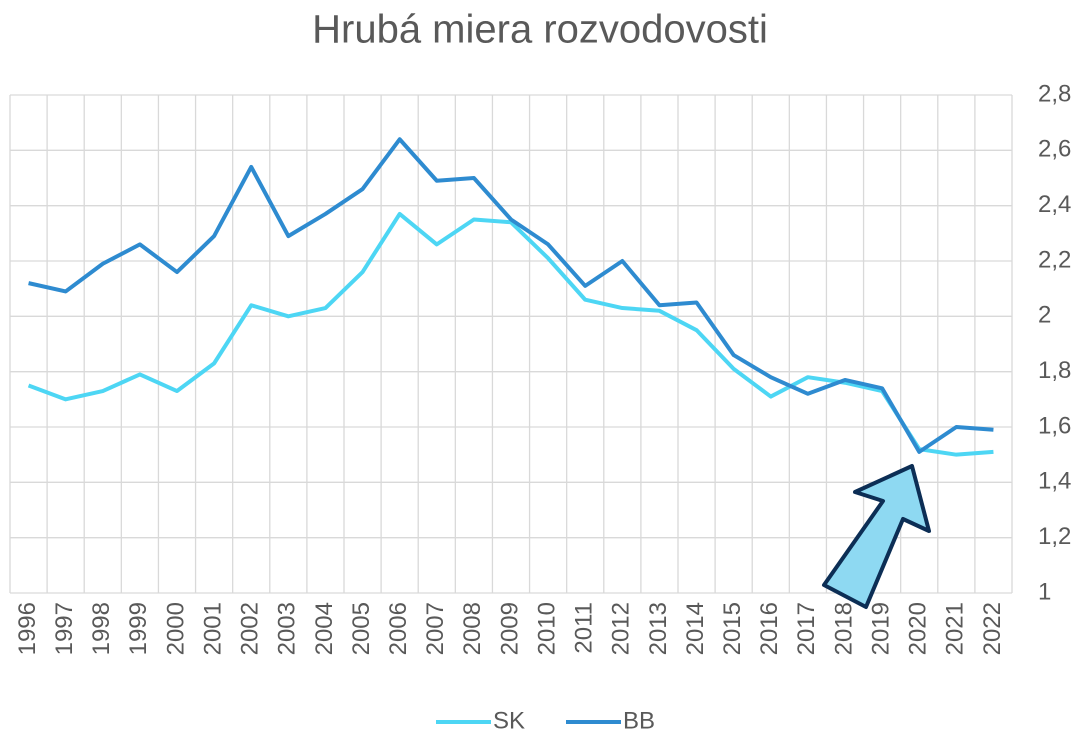 The width and height of the screenshot is (1087, 738). Describe the element at coordinates (695, 628) in the screenshot. I see `x-tick-label: 2014` at that location.